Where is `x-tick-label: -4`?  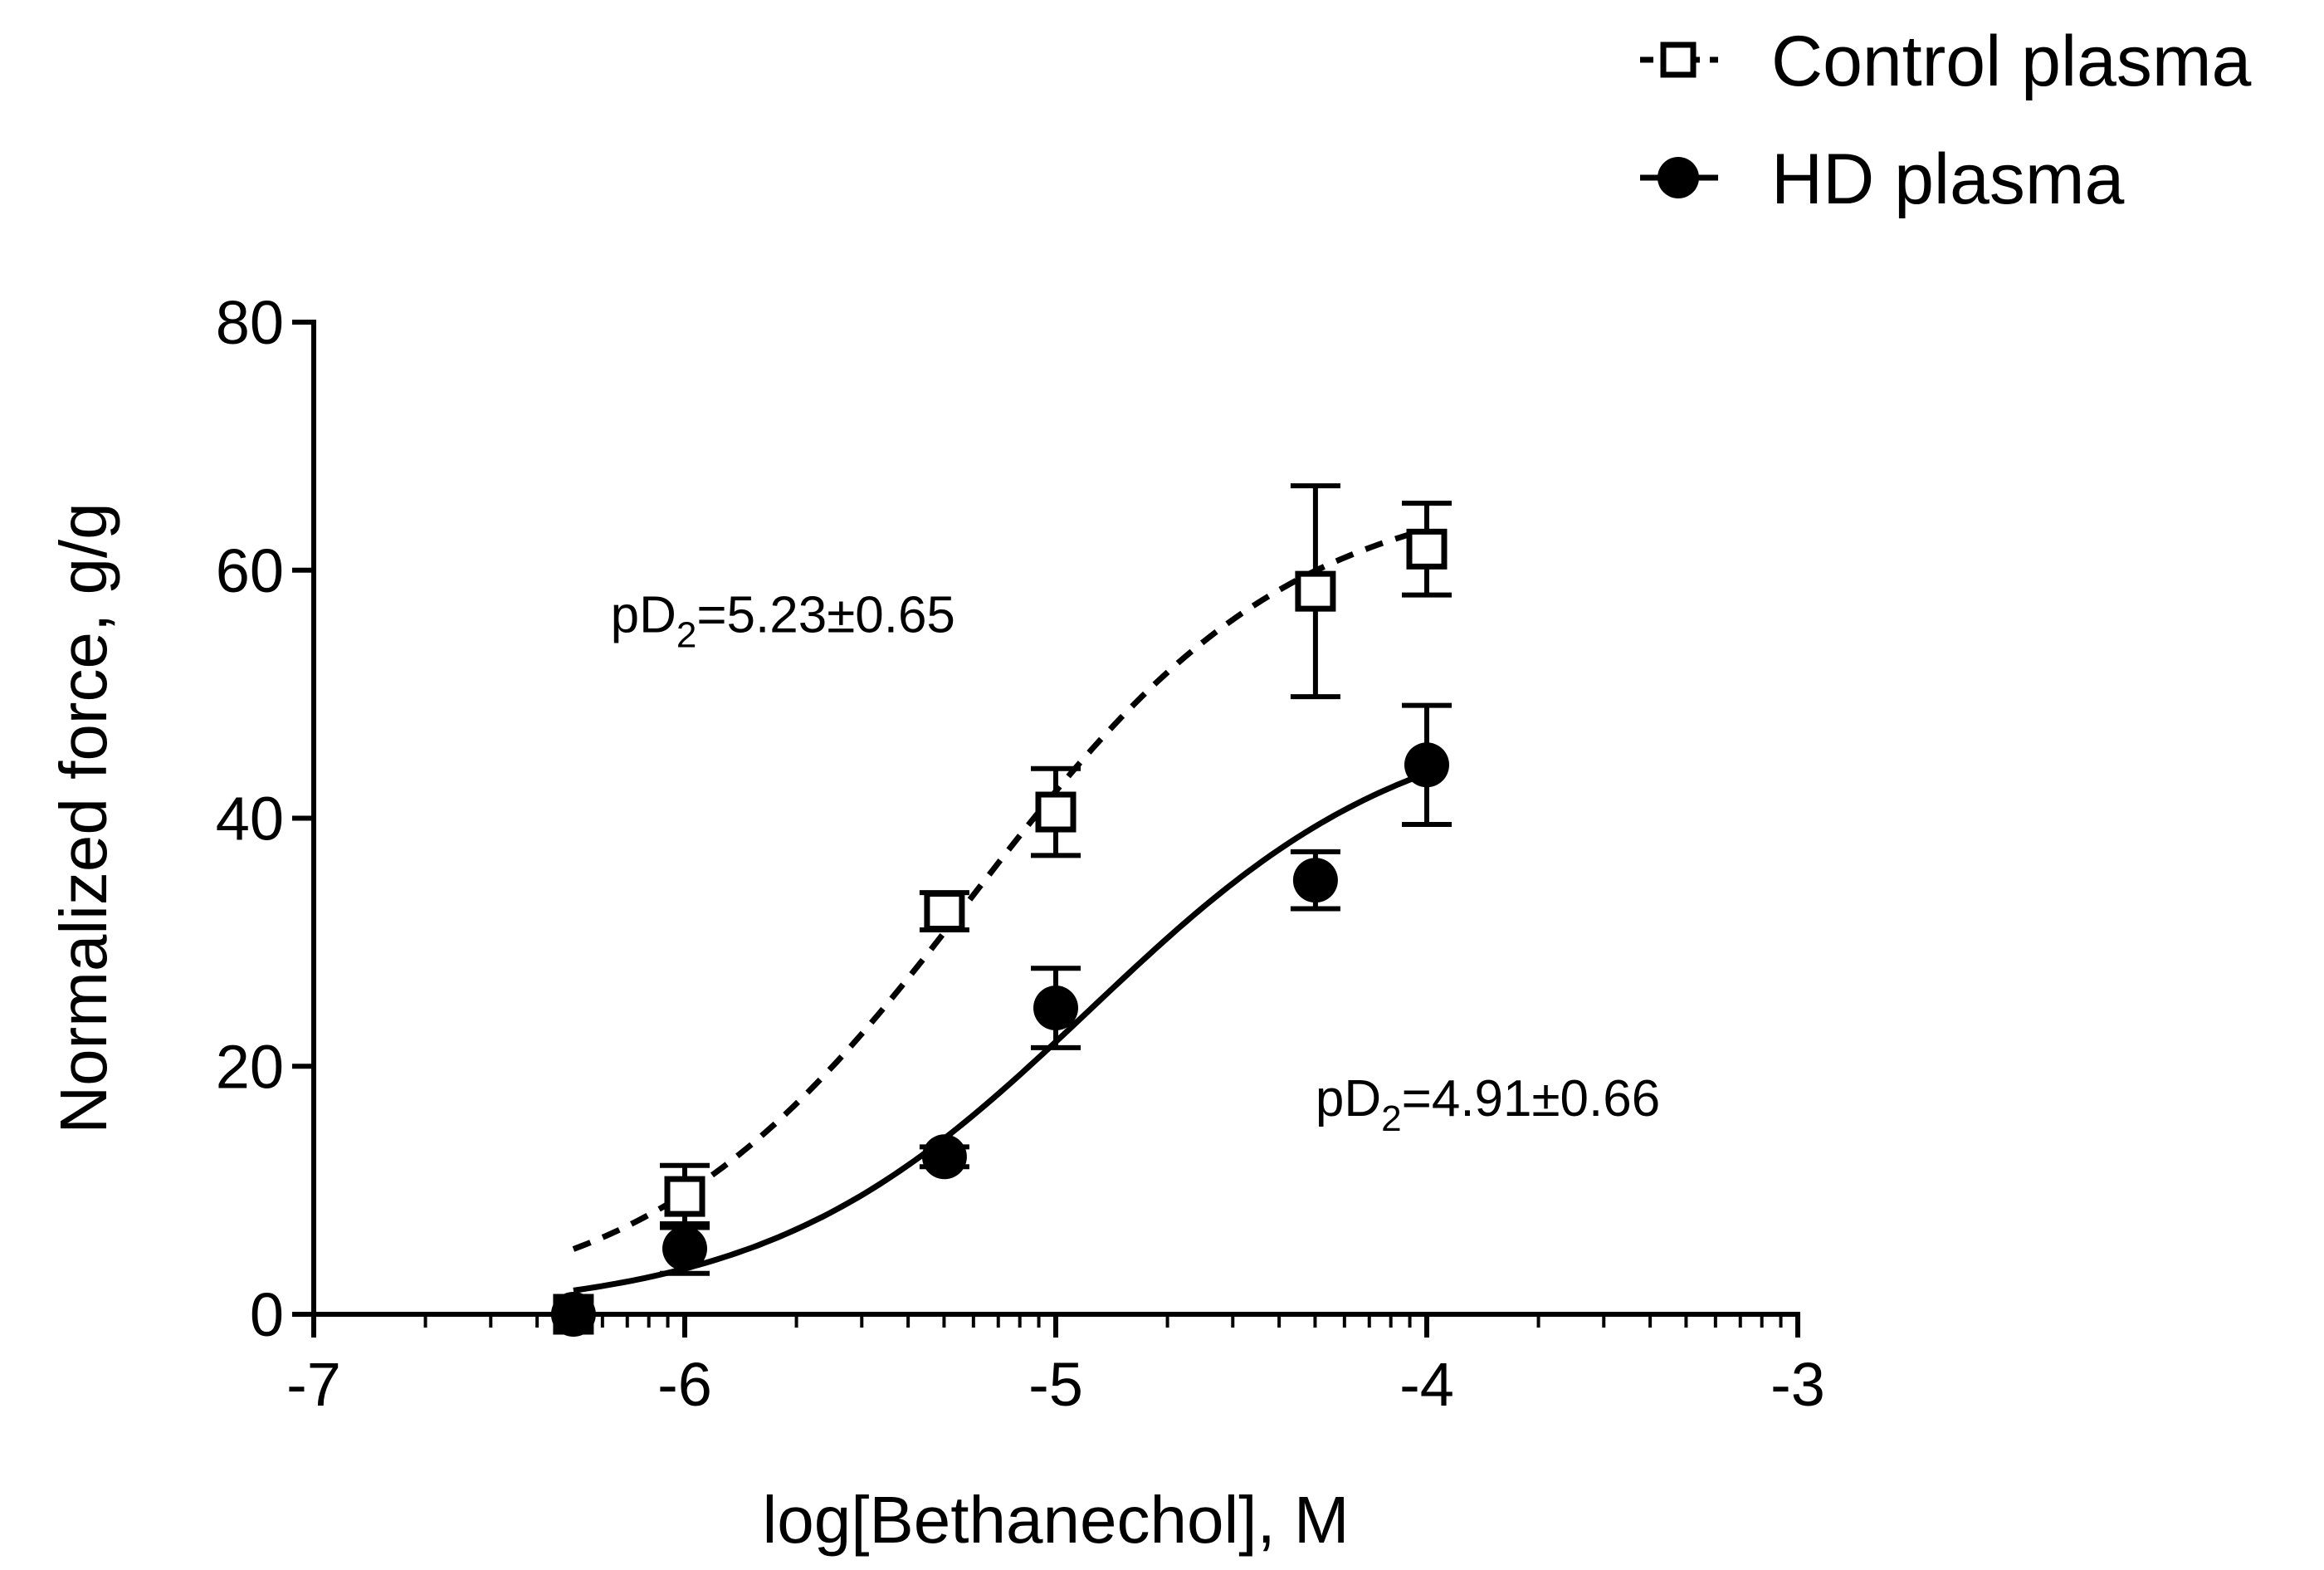 x-tick-label: -4 is located at coordinates (1426, 1384).